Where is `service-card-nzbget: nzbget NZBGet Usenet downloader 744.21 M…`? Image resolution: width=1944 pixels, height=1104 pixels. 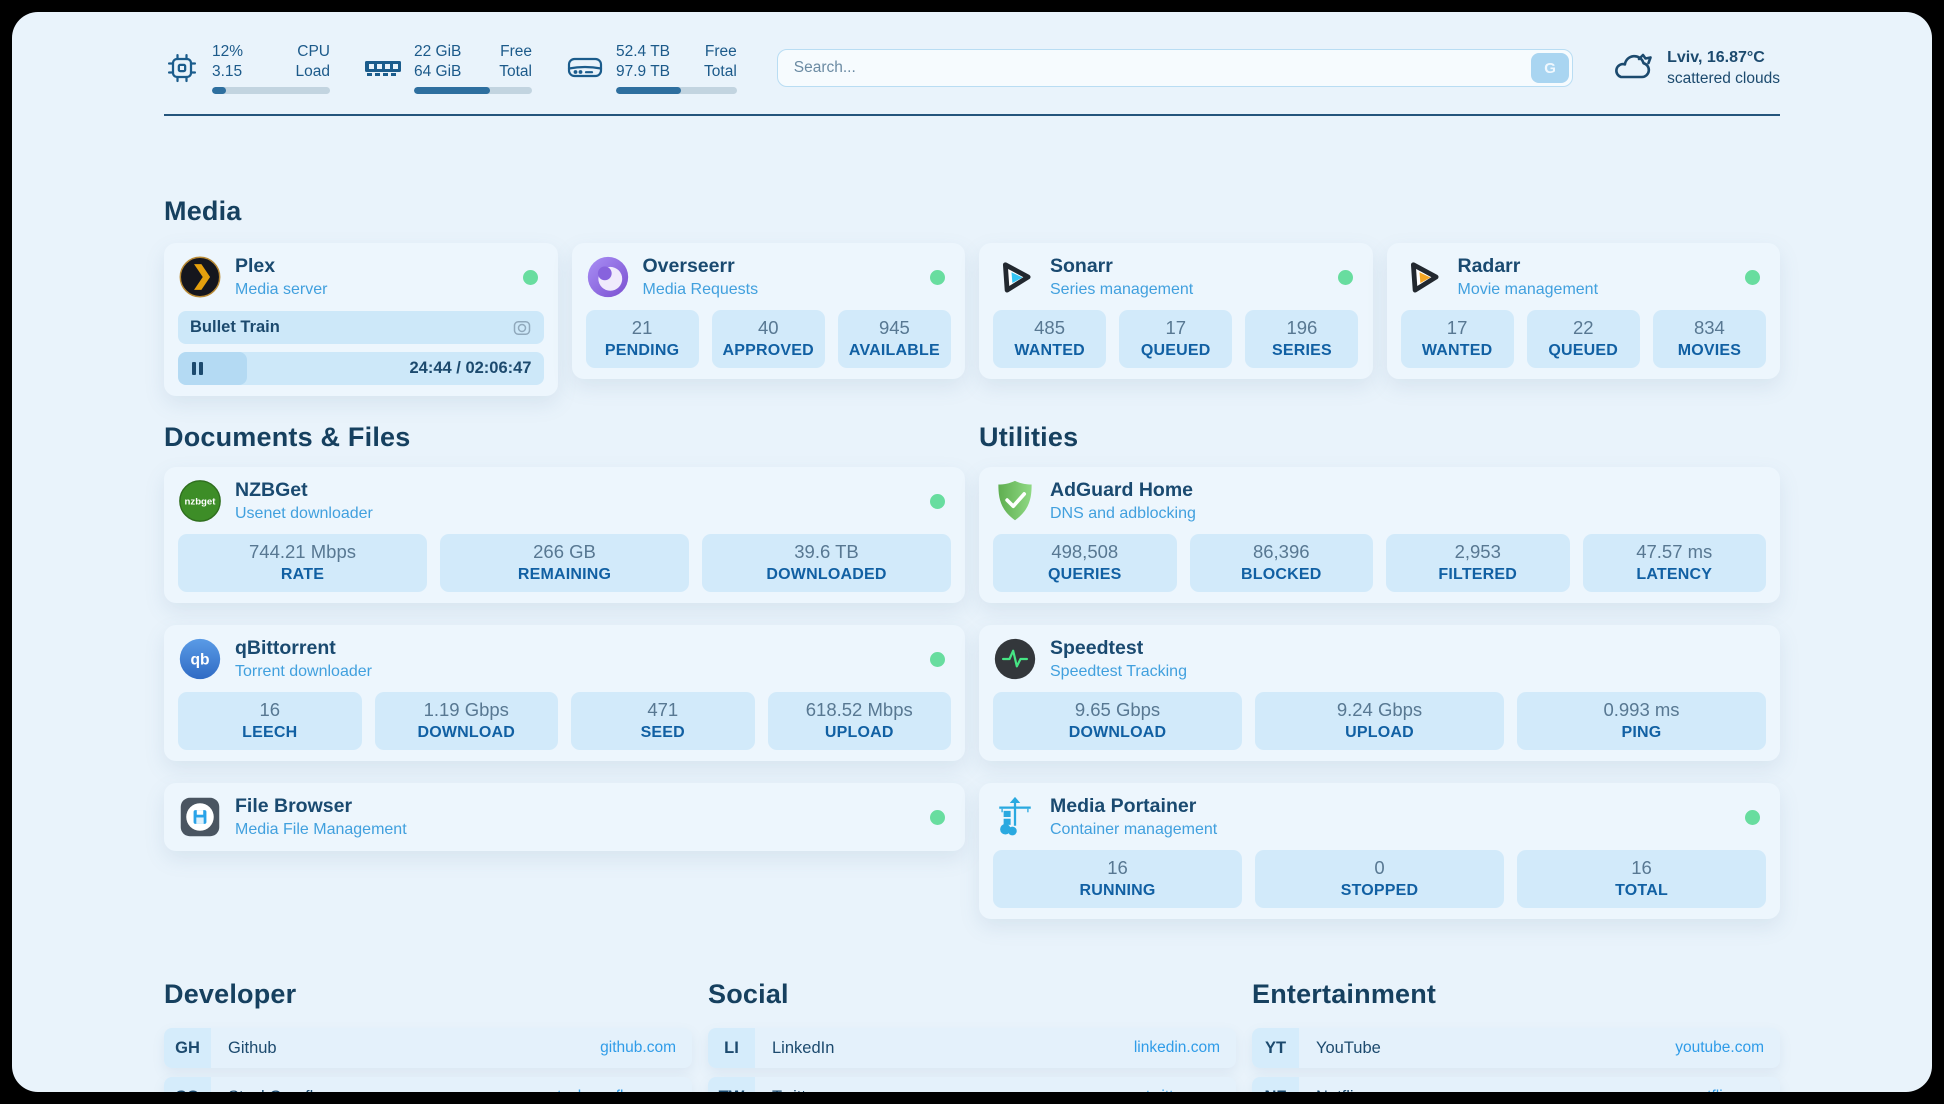 service-card-nzbget: nzbget NZBGet Usenet downloader 744.21 M… is located at coordinates (564, 535).